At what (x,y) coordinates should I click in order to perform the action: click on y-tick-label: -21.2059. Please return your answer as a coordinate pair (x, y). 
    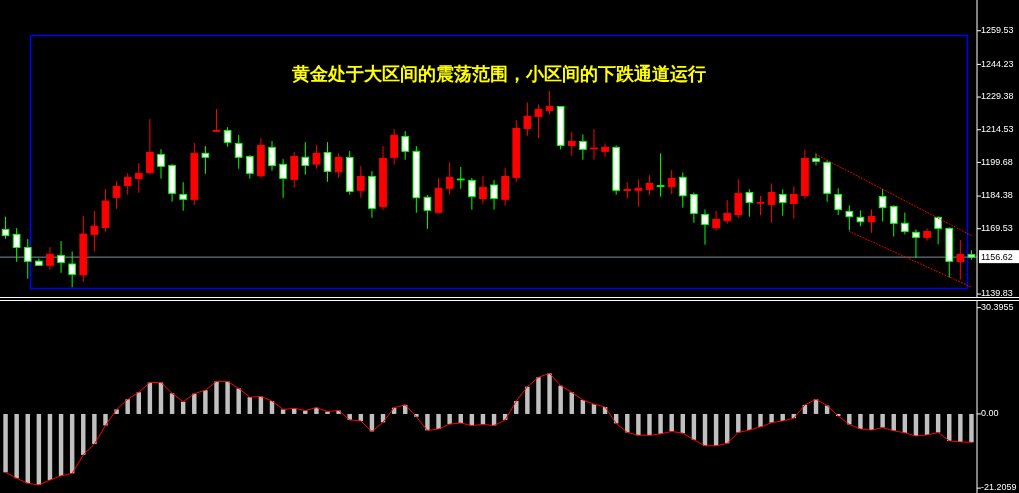
    Looking at the image, I should click on (999, 487).